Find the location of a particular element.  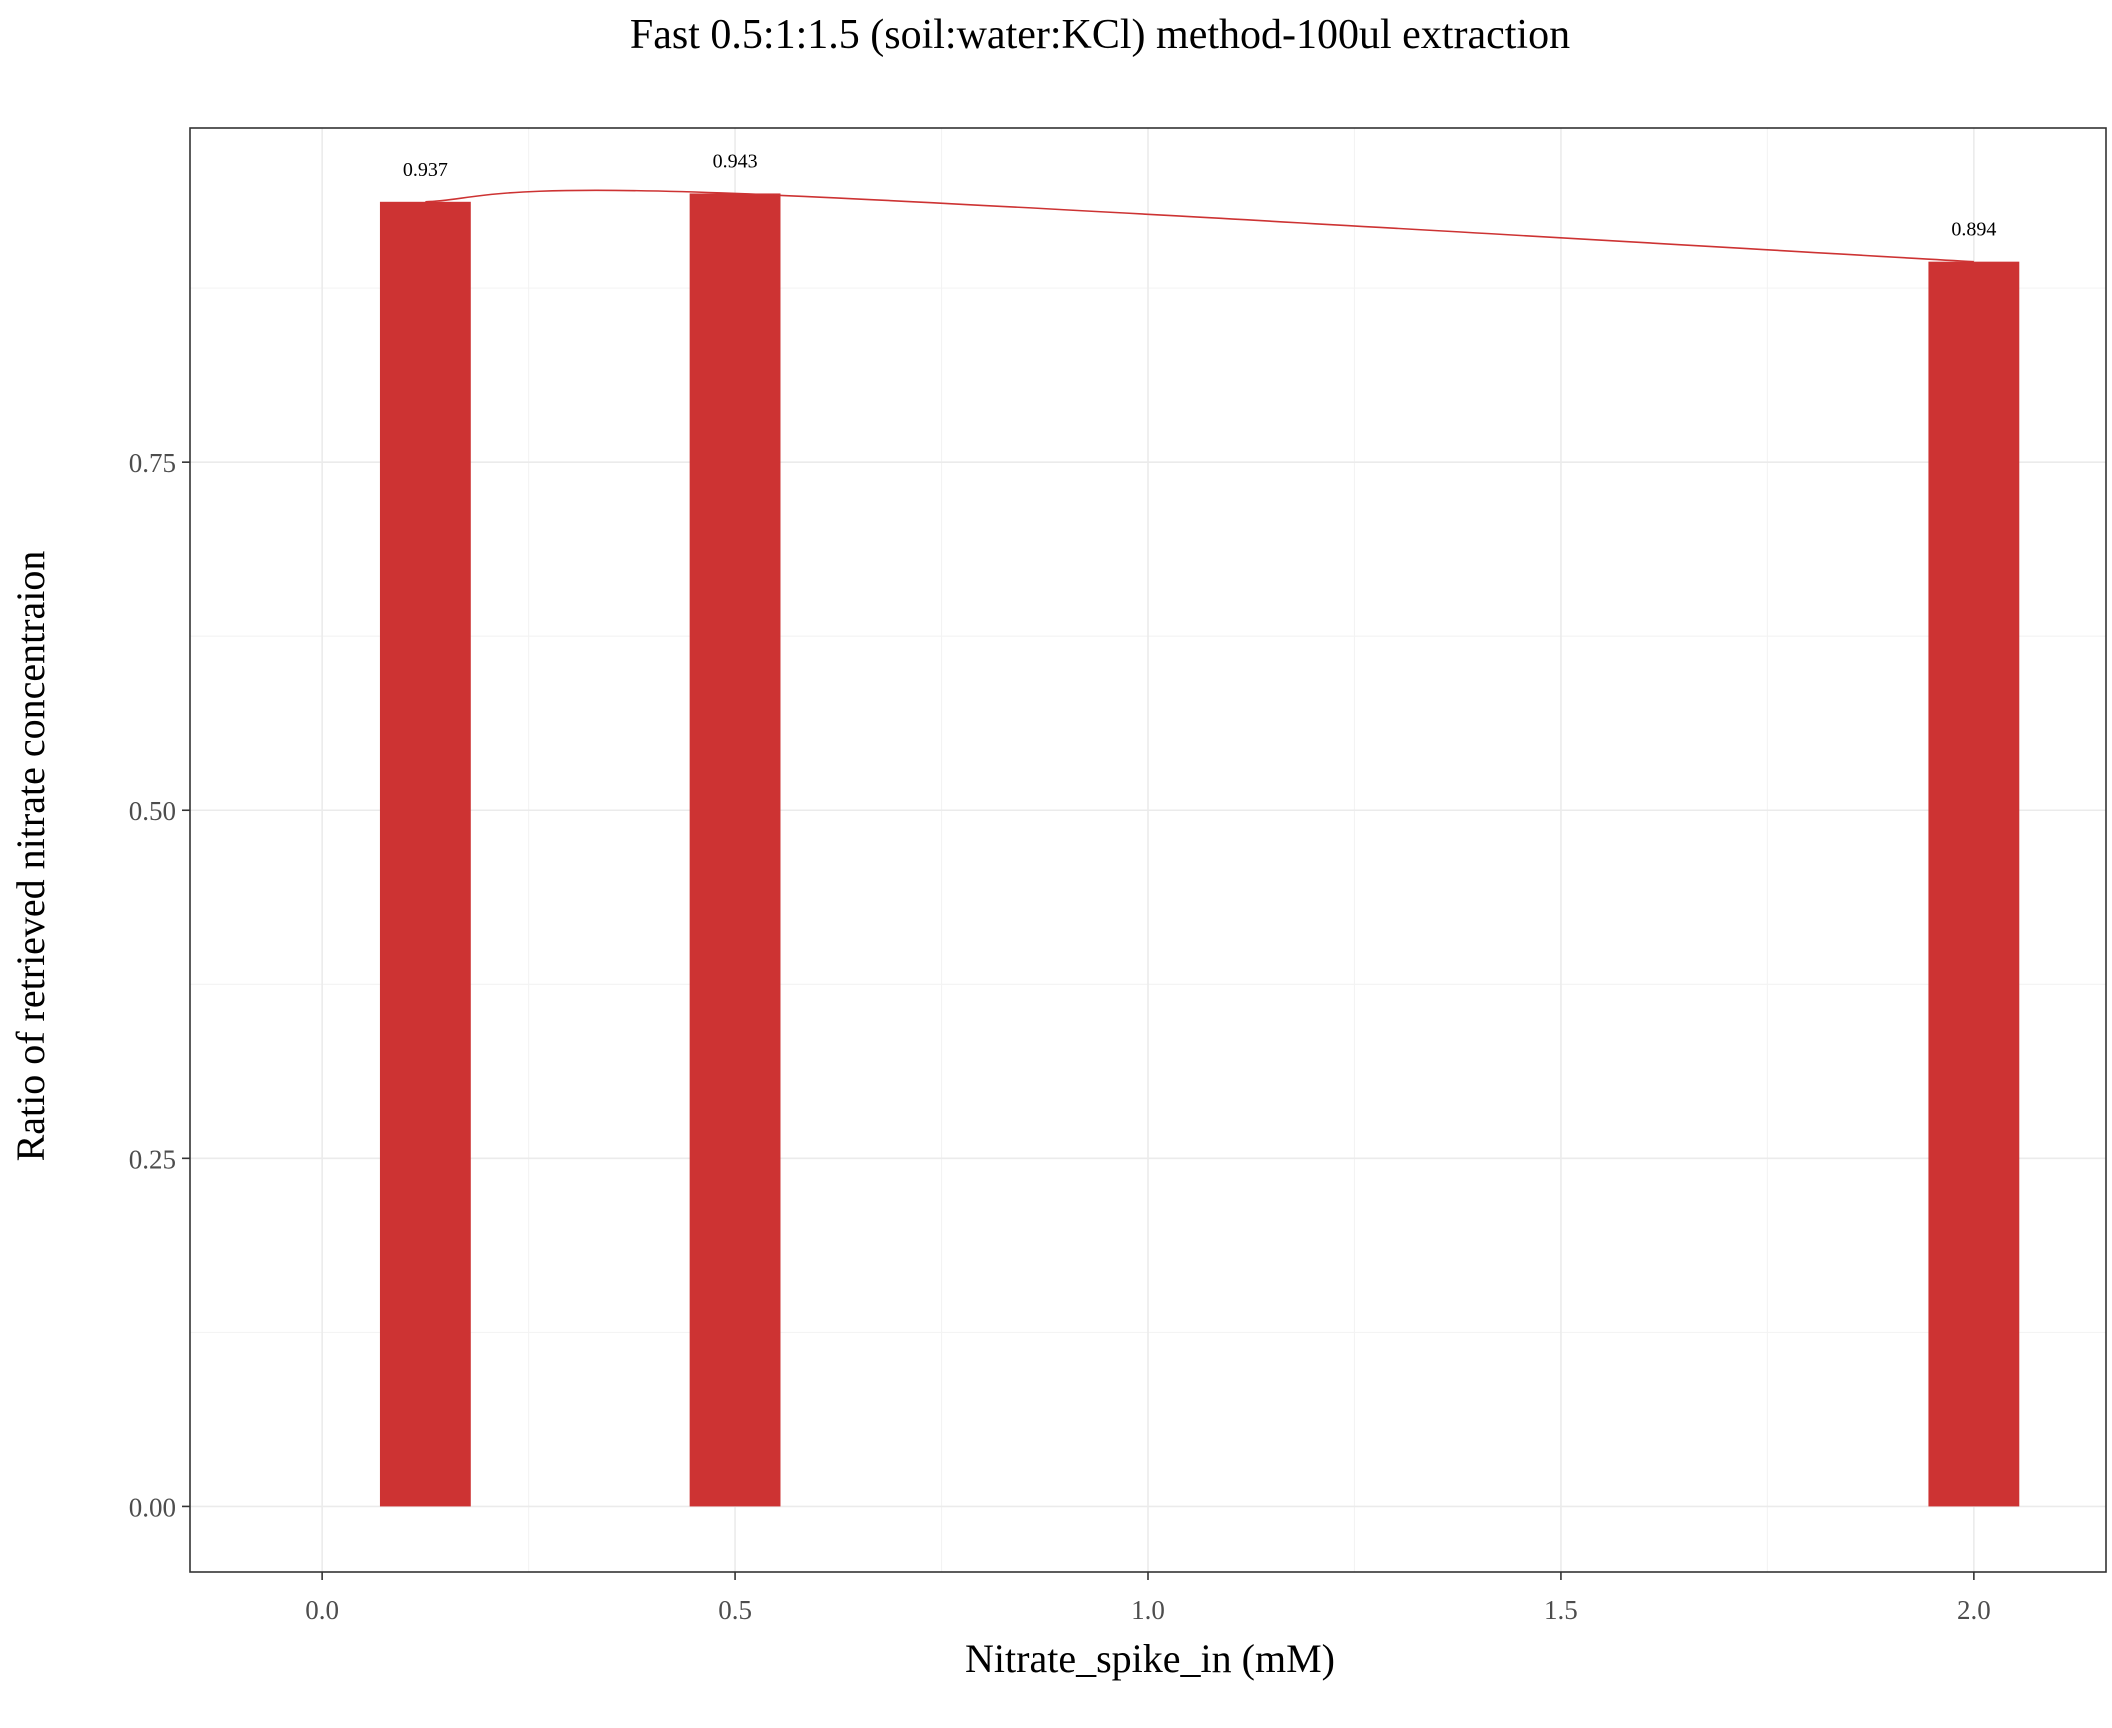

y-axis-title: Ratio of retrieved nitrate concentraion is located at coordinates (30, 856).